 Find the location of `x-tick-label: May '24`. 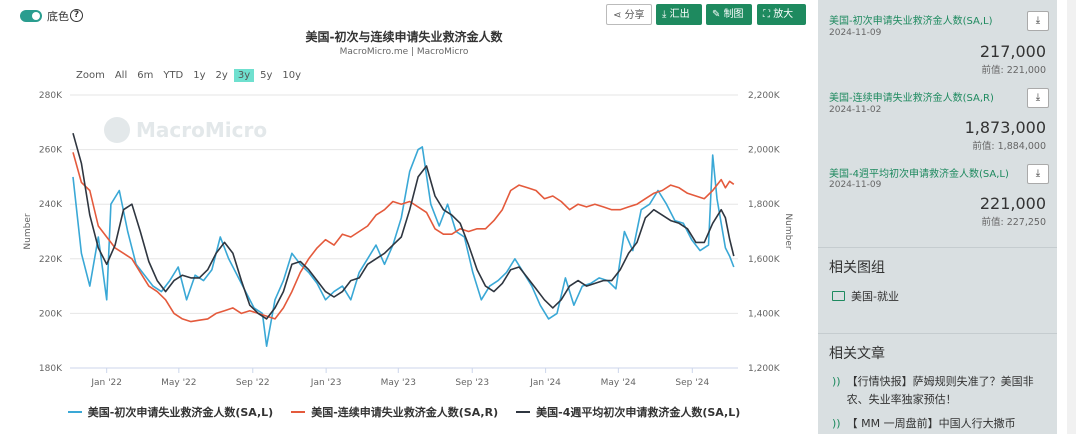

x-tick-label: May '24 is located at coordinates (619, 383).